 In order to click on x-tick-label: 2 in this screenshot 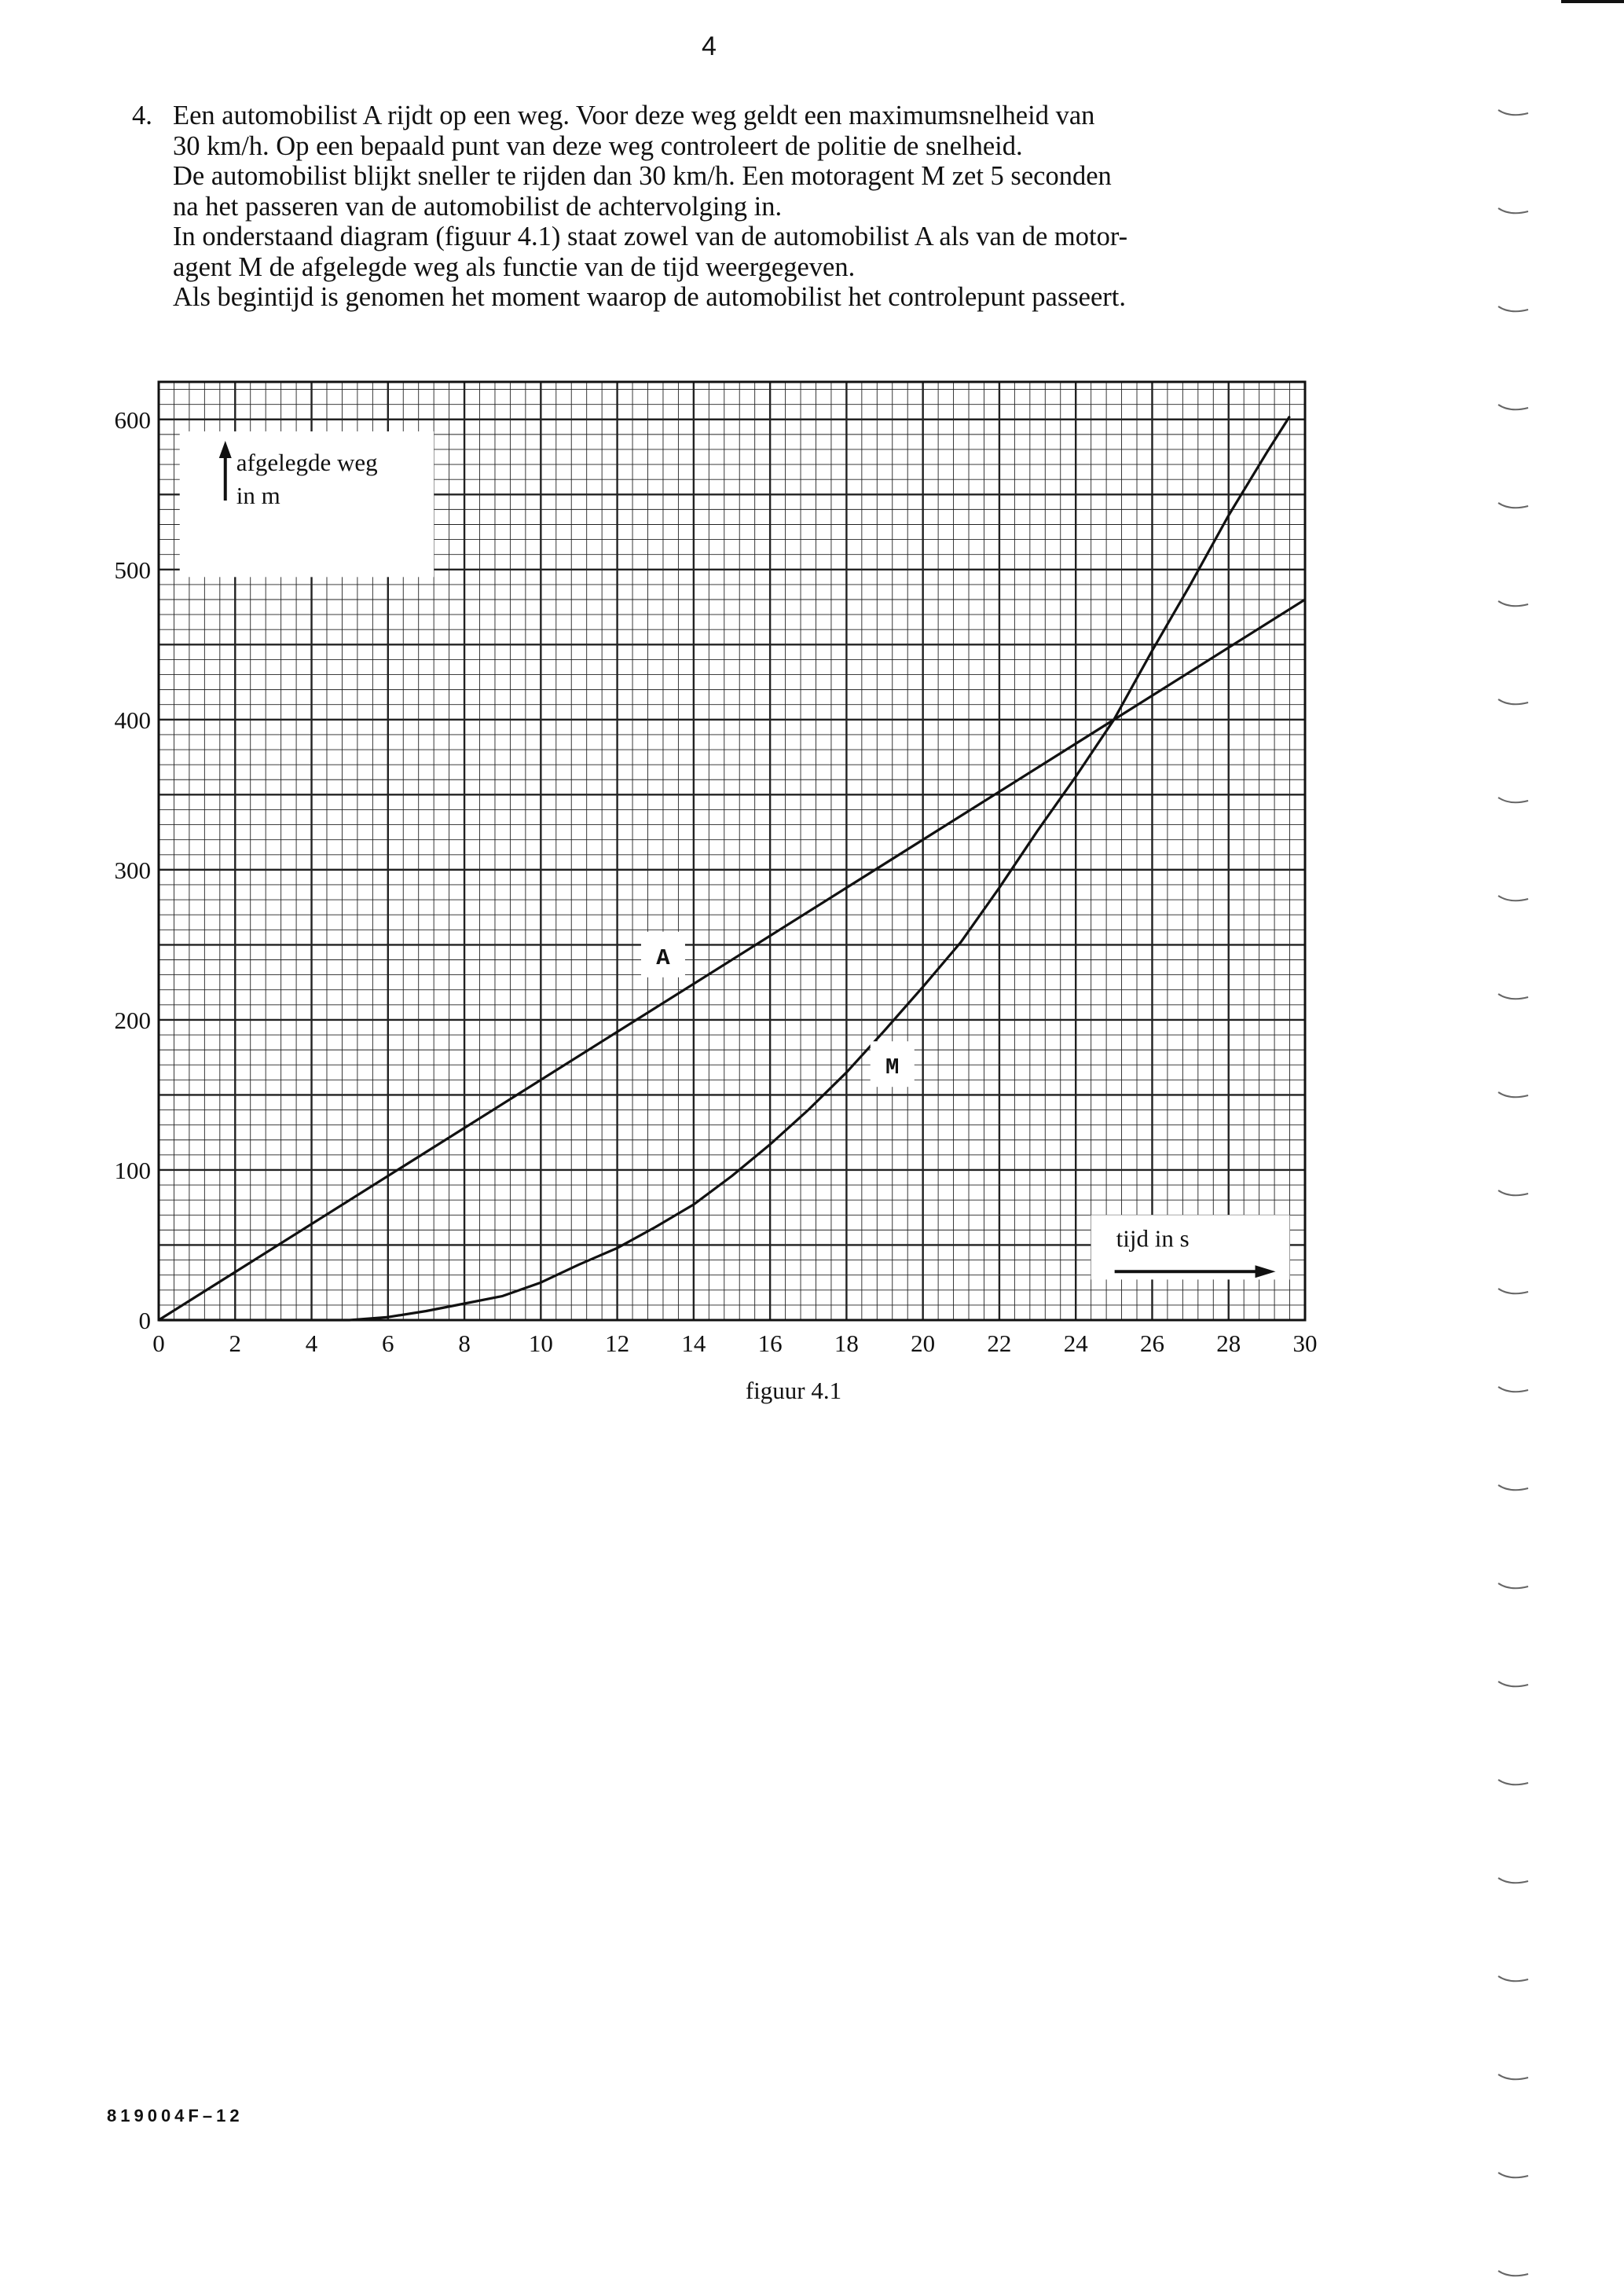, I will do `click(235, 1343)`.